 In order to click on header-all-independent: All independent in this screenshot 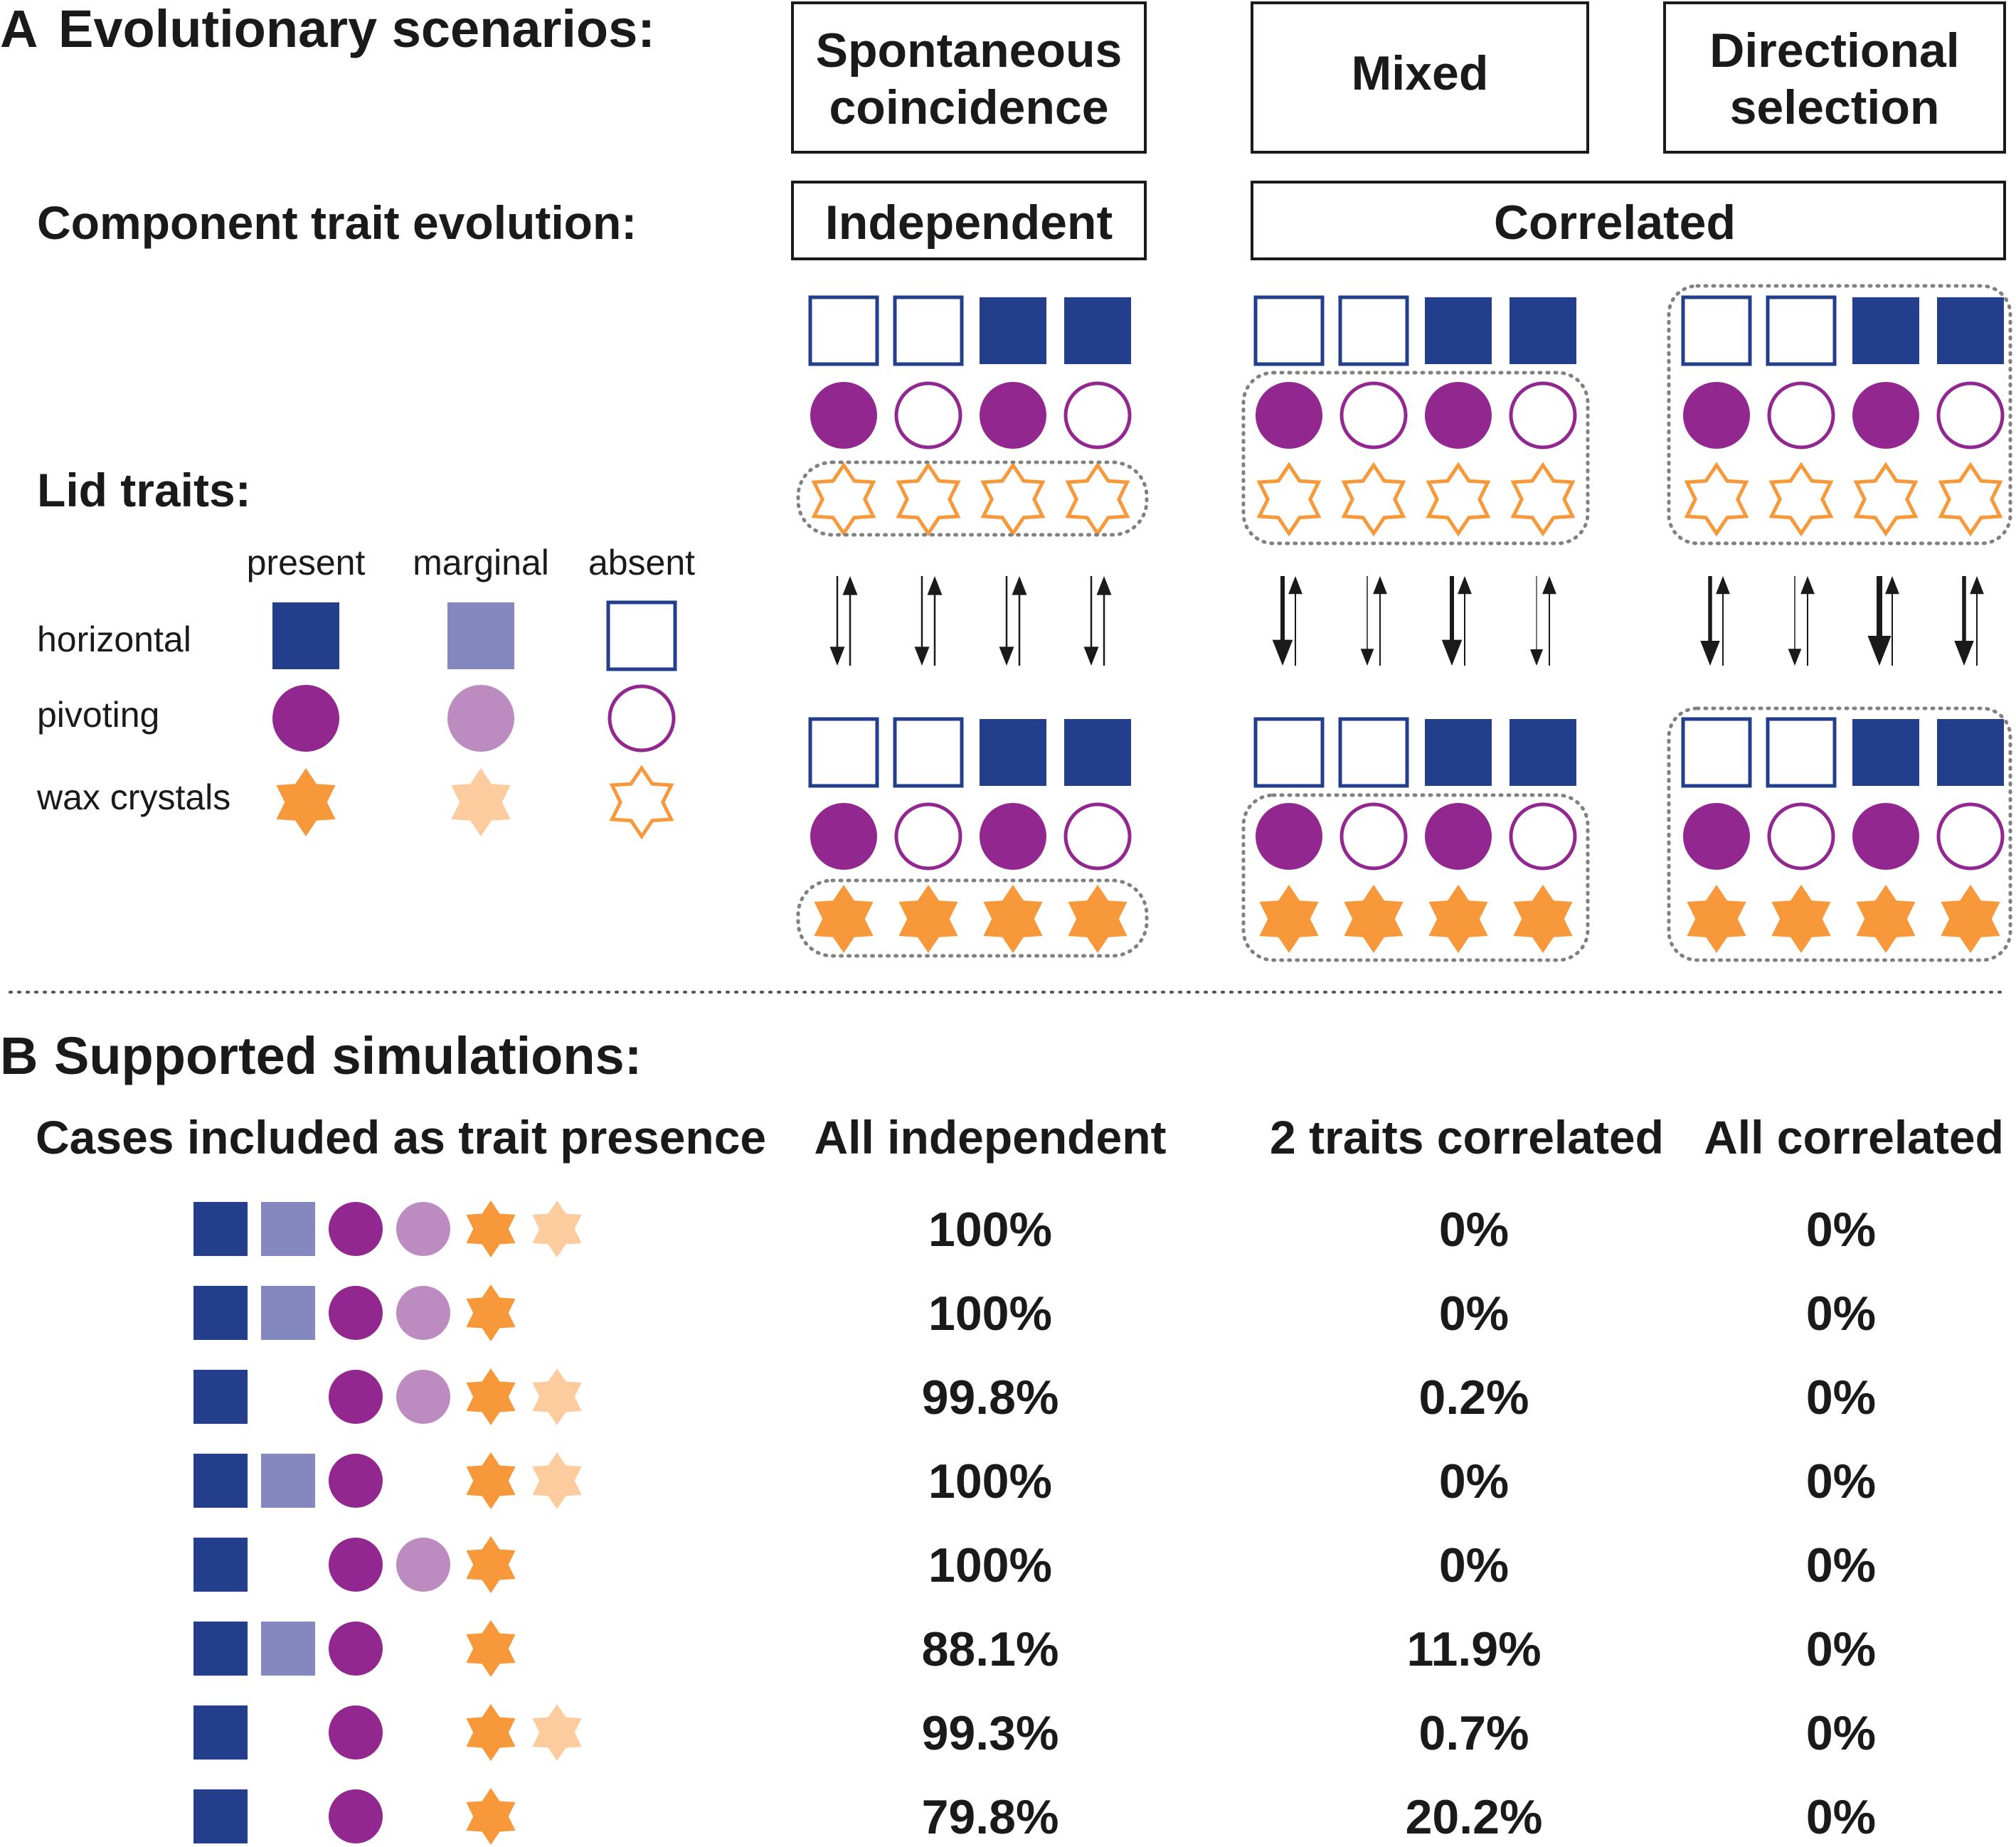, I will do `click(991, 1137)`.